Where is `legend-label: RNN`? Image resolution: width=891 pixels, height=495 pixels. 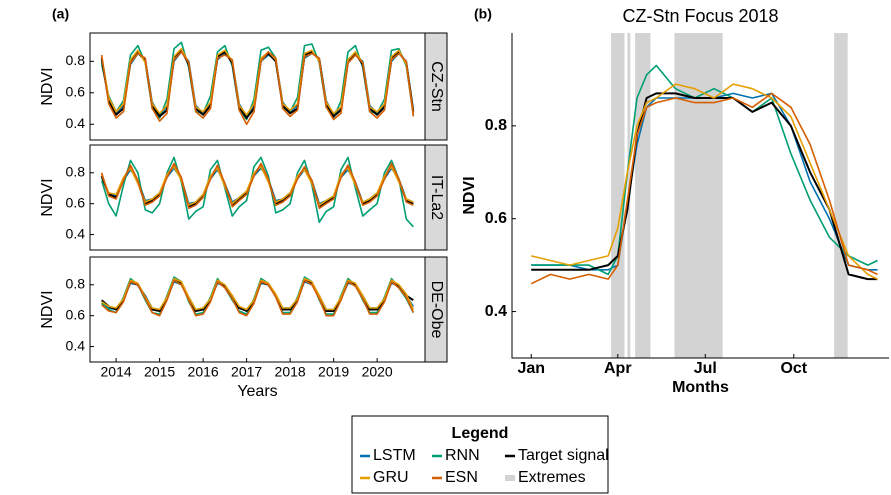
legend-label: RNN is located at coordinates (462, 455).